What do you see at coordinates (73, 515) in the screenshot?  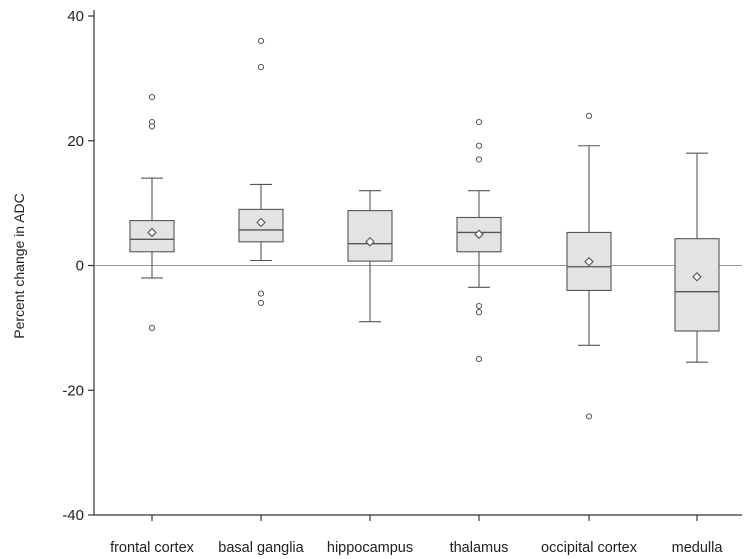 I see `y-tick-label: -40` at bounding box center [73, 515].